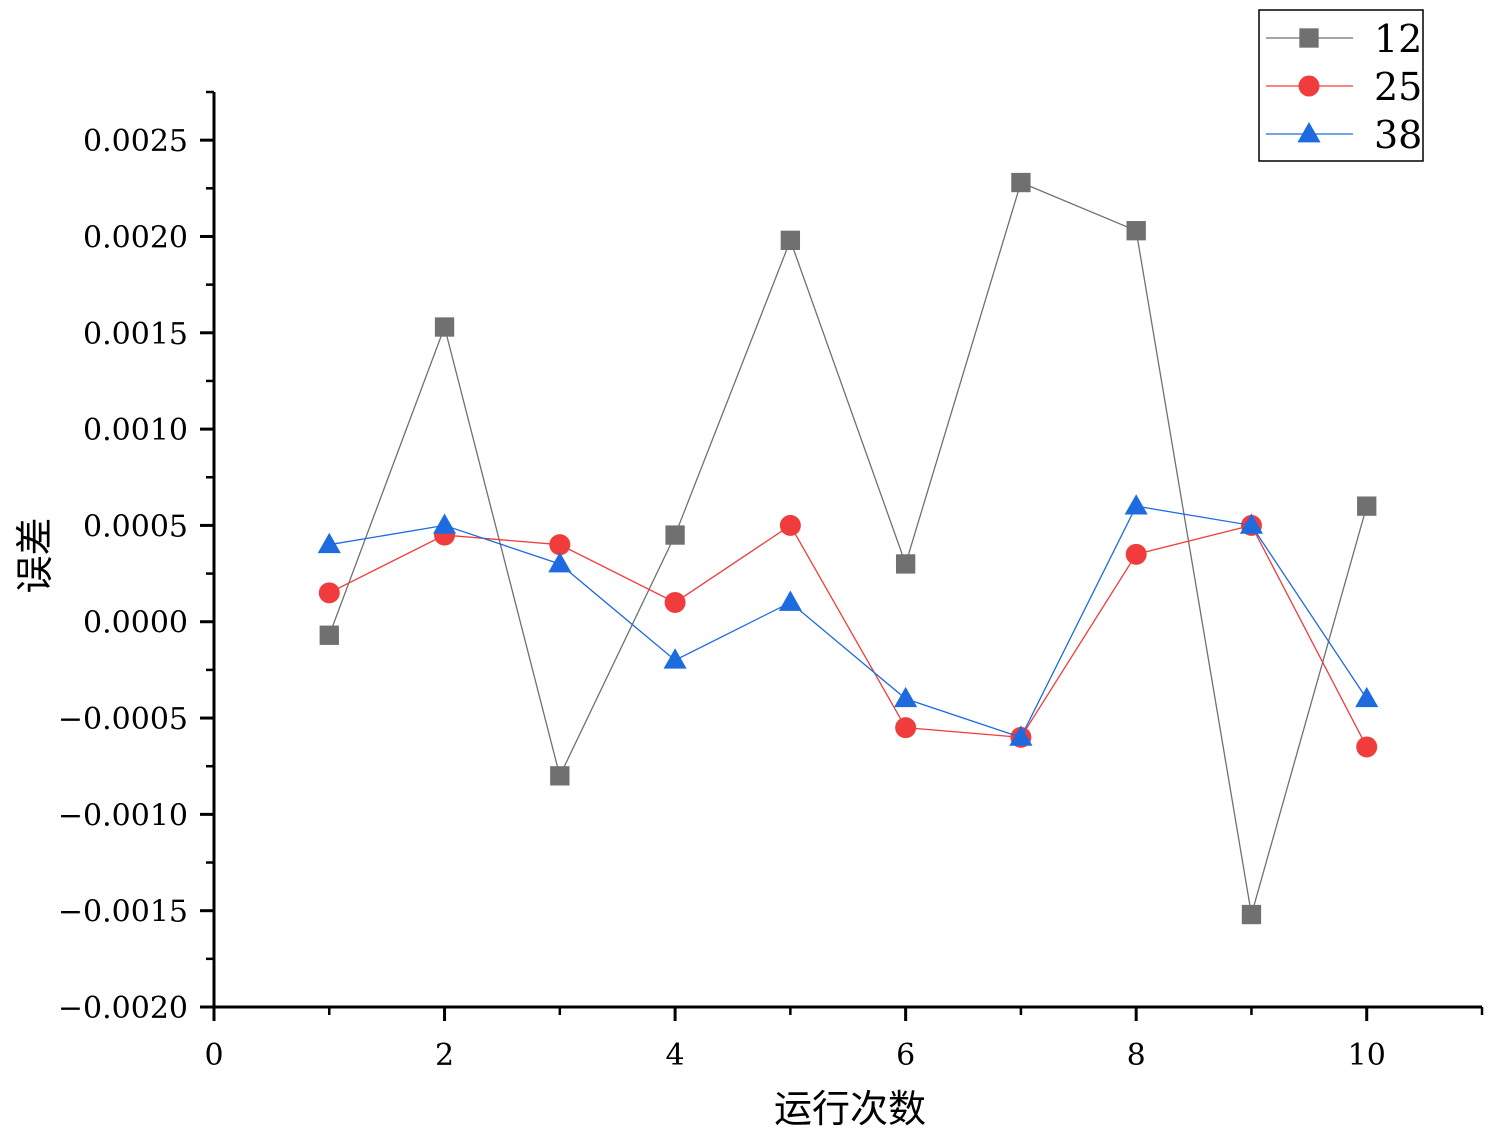 The height and width of the screenshot is (1142, 1488). Describe the element at coordinates (123, 1008) in the screenshot. I see `y-tick-label: −0.0020` at that location.